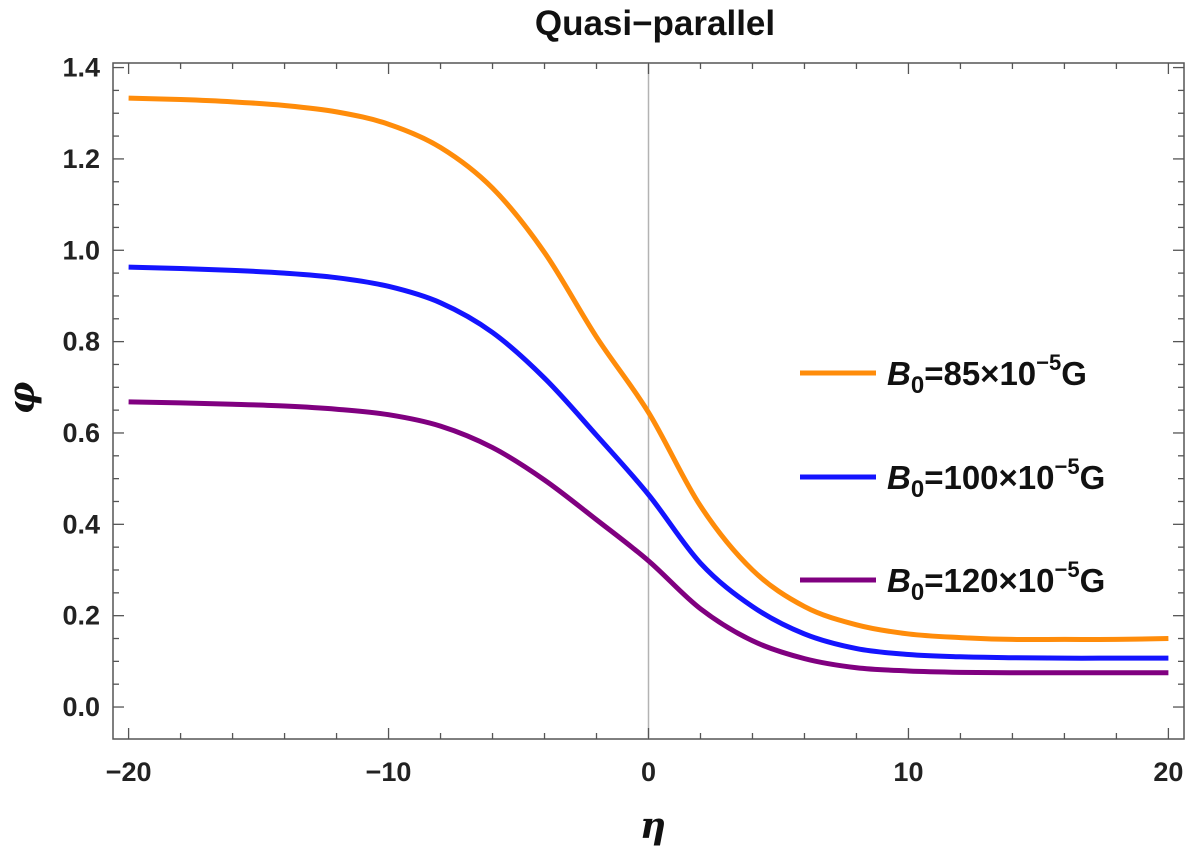  What do you see at coordinates (648, 772) in the screenshot?
I see `x-tick-label: 0` at bounding box center [648, 772].